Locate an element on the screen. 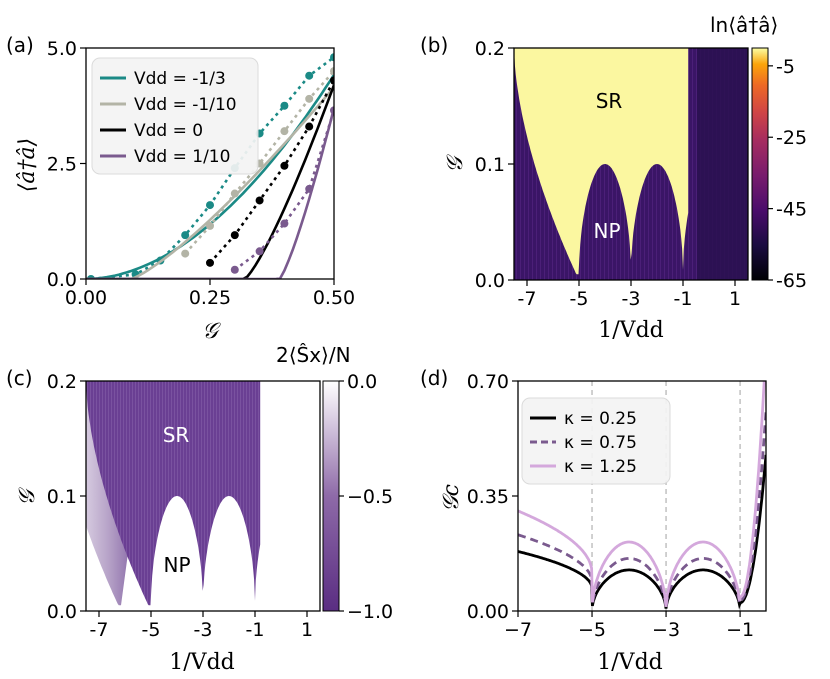  x-tick-label: 0.50 is located at coordinates (334, 298).